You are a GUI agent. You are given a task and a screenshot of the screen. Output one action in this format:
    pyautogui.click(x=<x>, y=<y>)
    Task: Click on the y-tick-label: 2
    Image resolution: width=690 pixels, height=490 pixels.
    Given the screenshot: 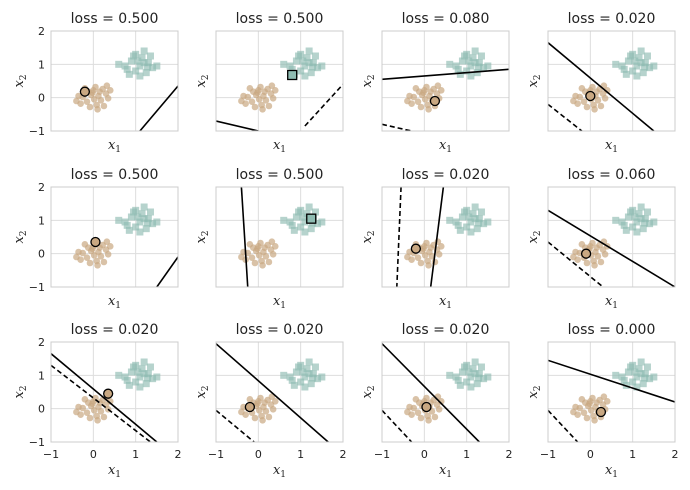 What is the action you would take?
    pyautogui.click(x=41, y=187)
    